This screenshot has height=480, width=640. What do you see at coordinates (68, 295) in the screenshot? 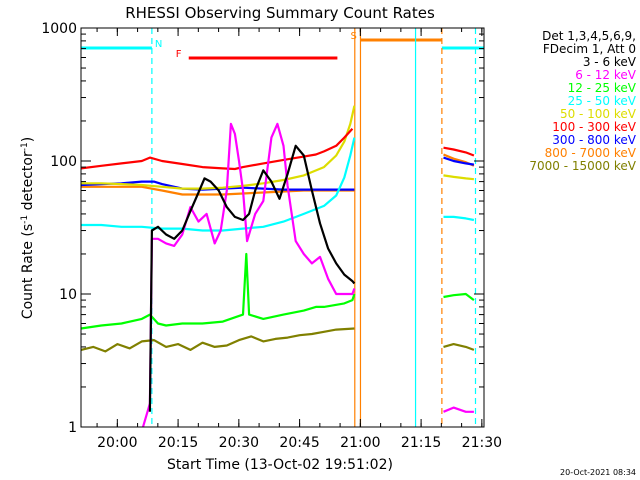
I see `y-tick-label-1: 10` at bounding box center [68, 295].